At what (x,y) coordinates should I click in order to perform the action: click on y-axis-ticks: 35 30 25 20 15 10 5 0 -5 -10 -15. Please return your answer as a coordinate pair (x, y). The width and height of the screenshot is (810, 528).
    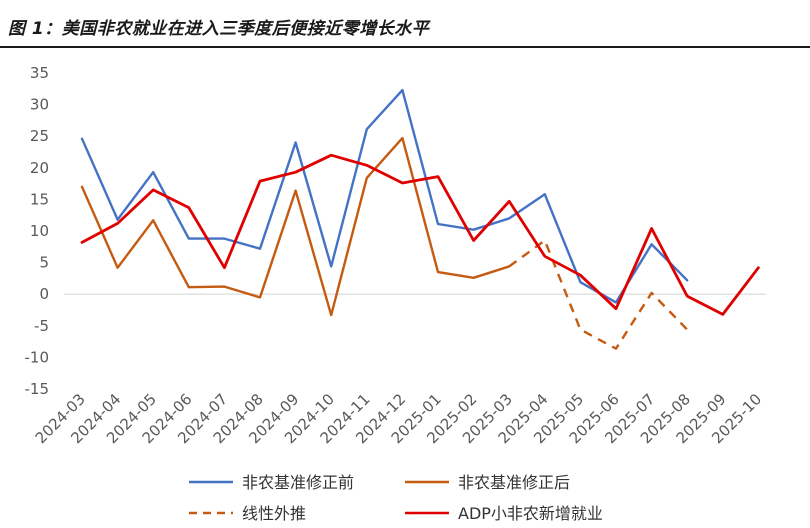
    Looking at the image, I should click on (37, 231).